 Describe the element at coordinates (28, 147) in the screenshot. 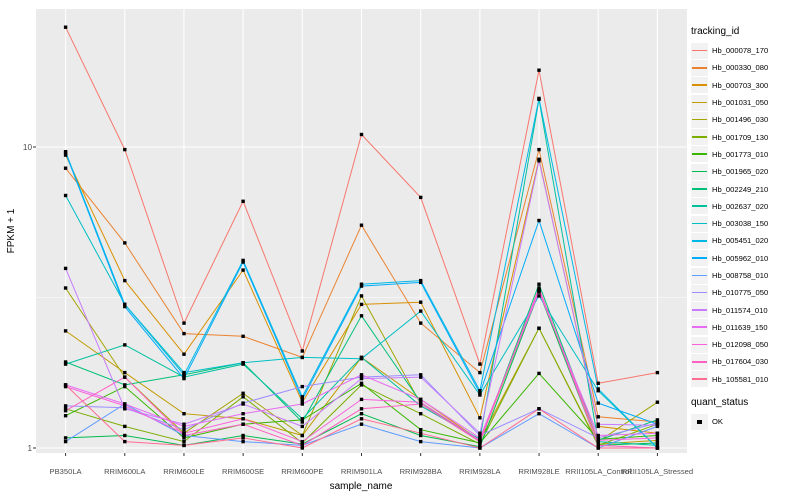

I see `y-tick-label-10: 10` at that location.